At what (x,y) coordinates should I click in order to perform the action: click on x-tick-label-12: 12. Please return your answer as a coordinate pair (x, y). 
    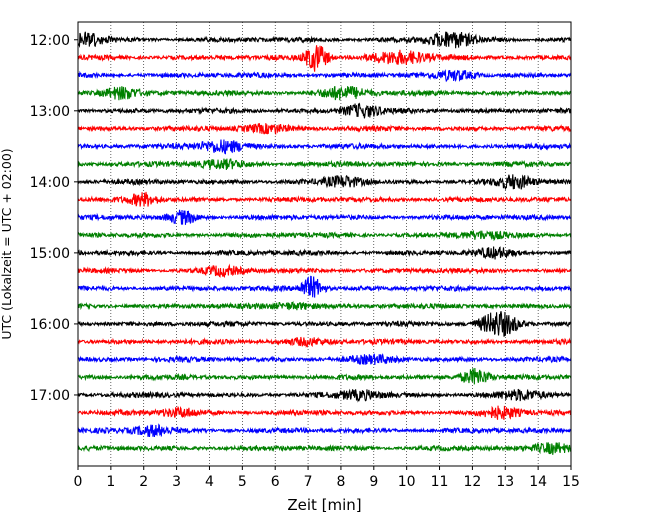
    Looking at the image, I should click on (472, 482).